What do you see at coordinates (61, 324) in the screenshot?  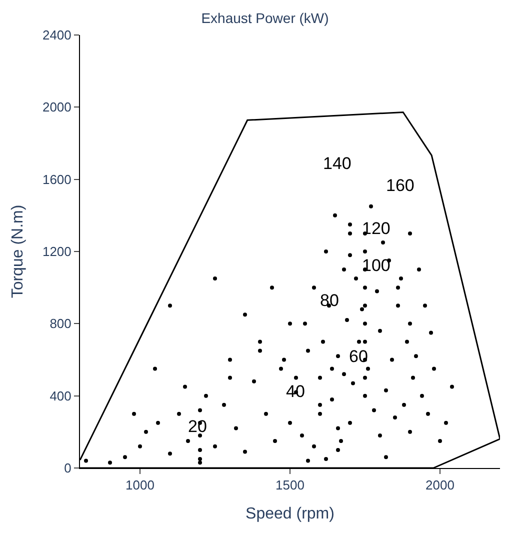 I see `y-tick-label: 800` at bounding box center [61, 324].